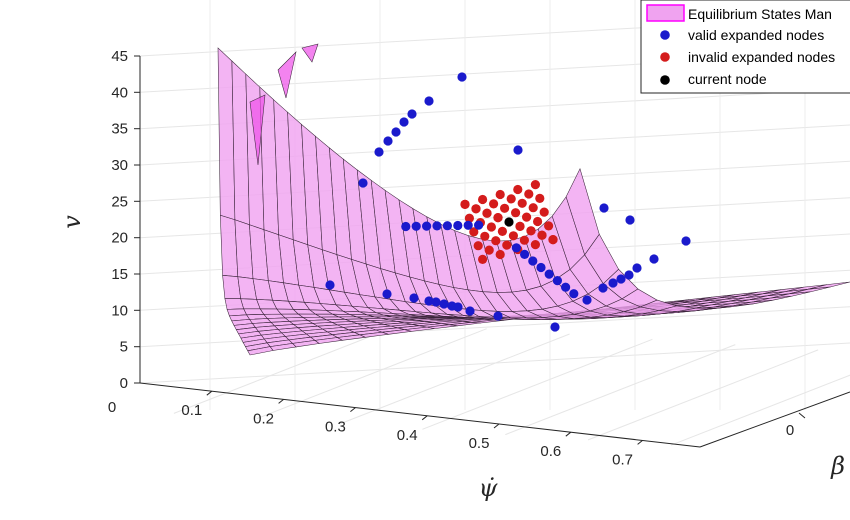 The height and width of the screenshot is (520, 850). What do you see at coordinates (665, 57) in the screenshot?
I see `legend-entry-invalid-marker` at bounding box center [665, 57].